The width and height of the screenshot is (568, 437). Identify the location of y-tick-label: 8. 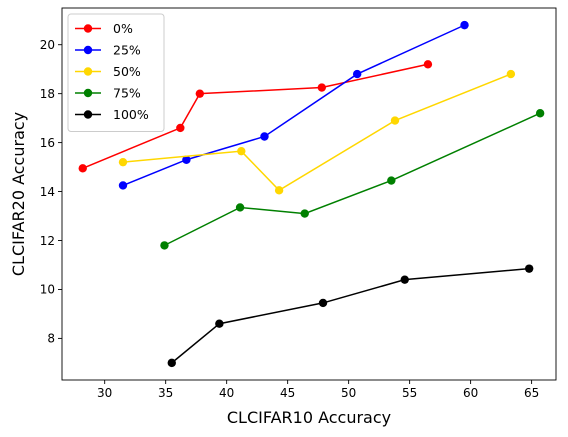
(51, 339).